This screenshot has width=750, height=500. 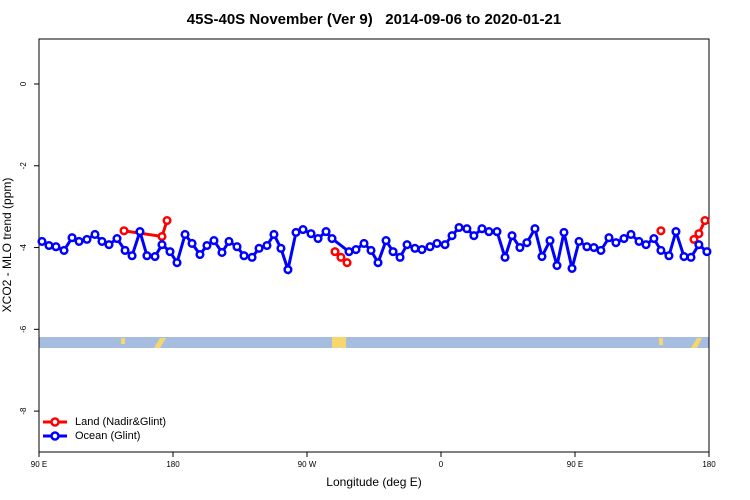 I want to click on x-axis-label: Longitude (deg E), so click(x=373, y=482).